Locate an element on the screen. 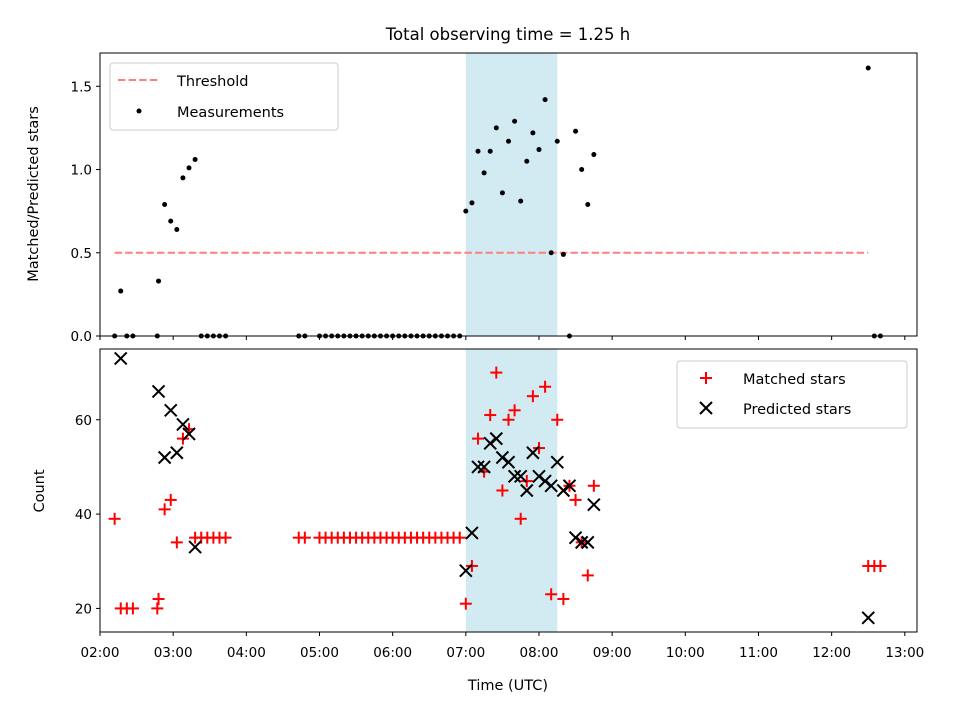  legend-predicted-swatch is located at coordinates (706, 408).